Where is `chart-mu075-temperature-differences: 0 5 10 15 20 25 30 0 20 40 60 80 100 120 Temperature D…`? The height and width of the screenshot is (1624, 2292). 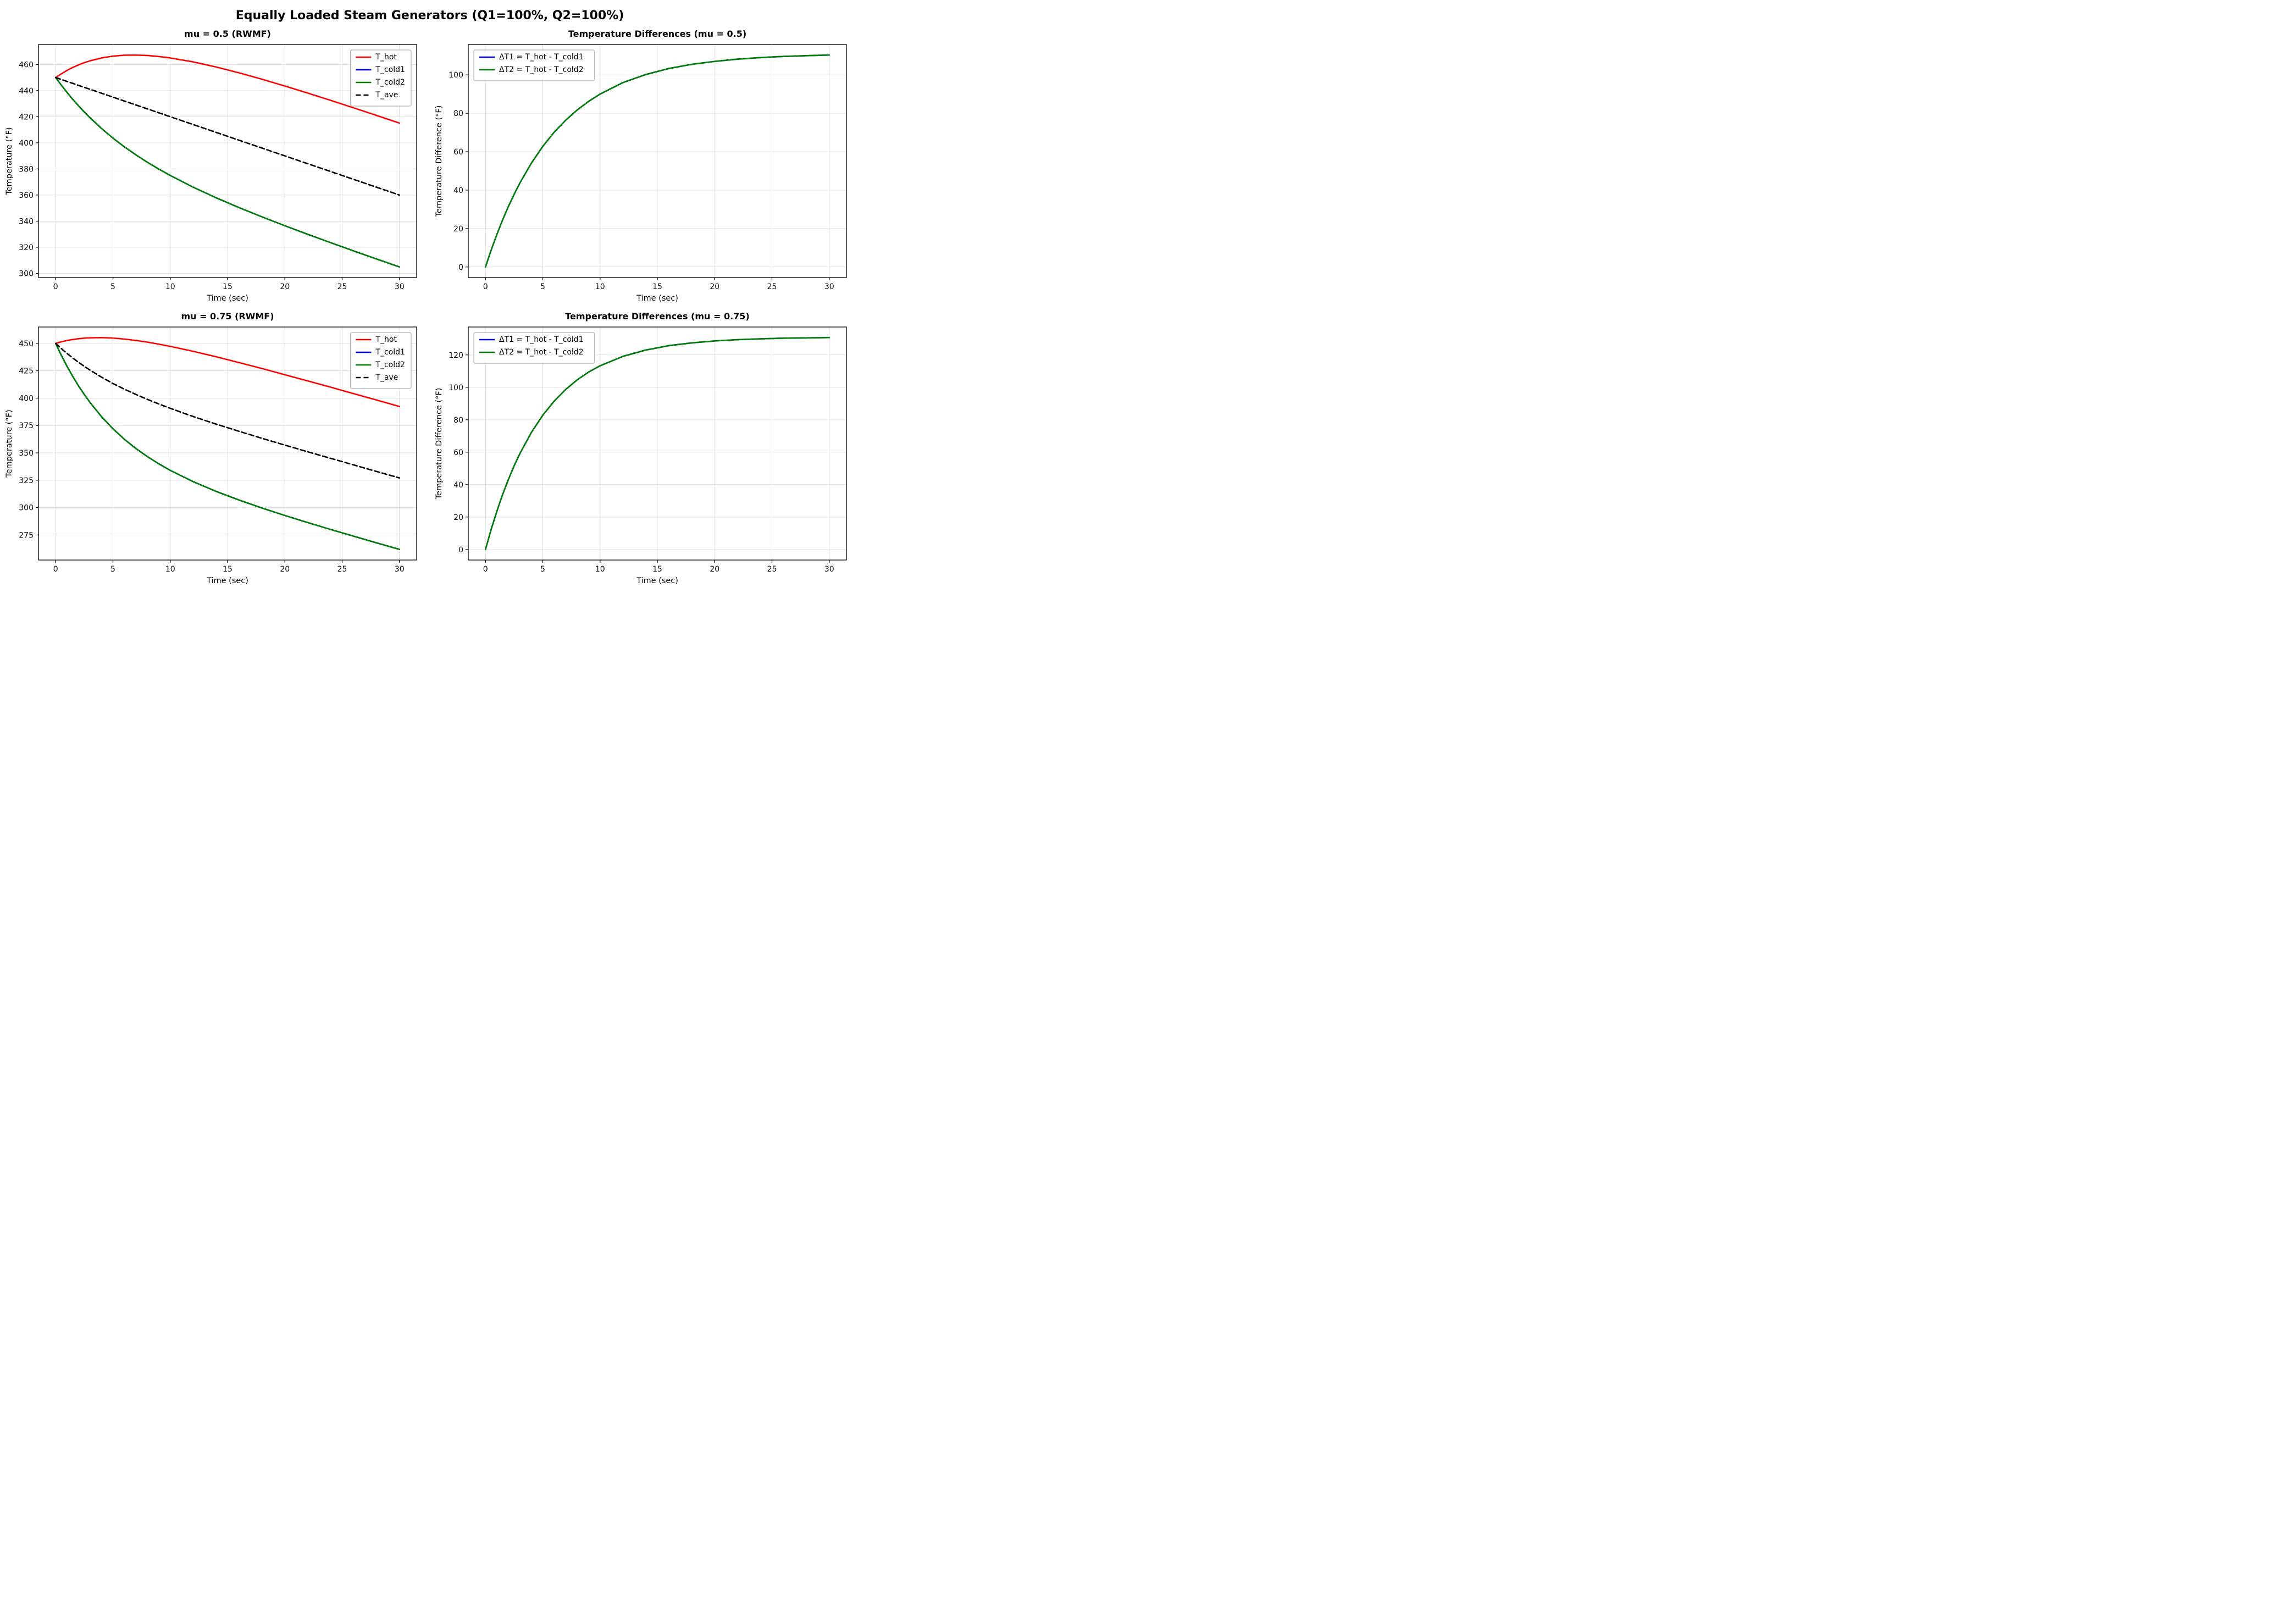
chart-mu075-temperature-differences: 0 5 10 15 20 25 30 0 20 40 60 80 100 120 Temperature D… is located at coordinates (641, 448).